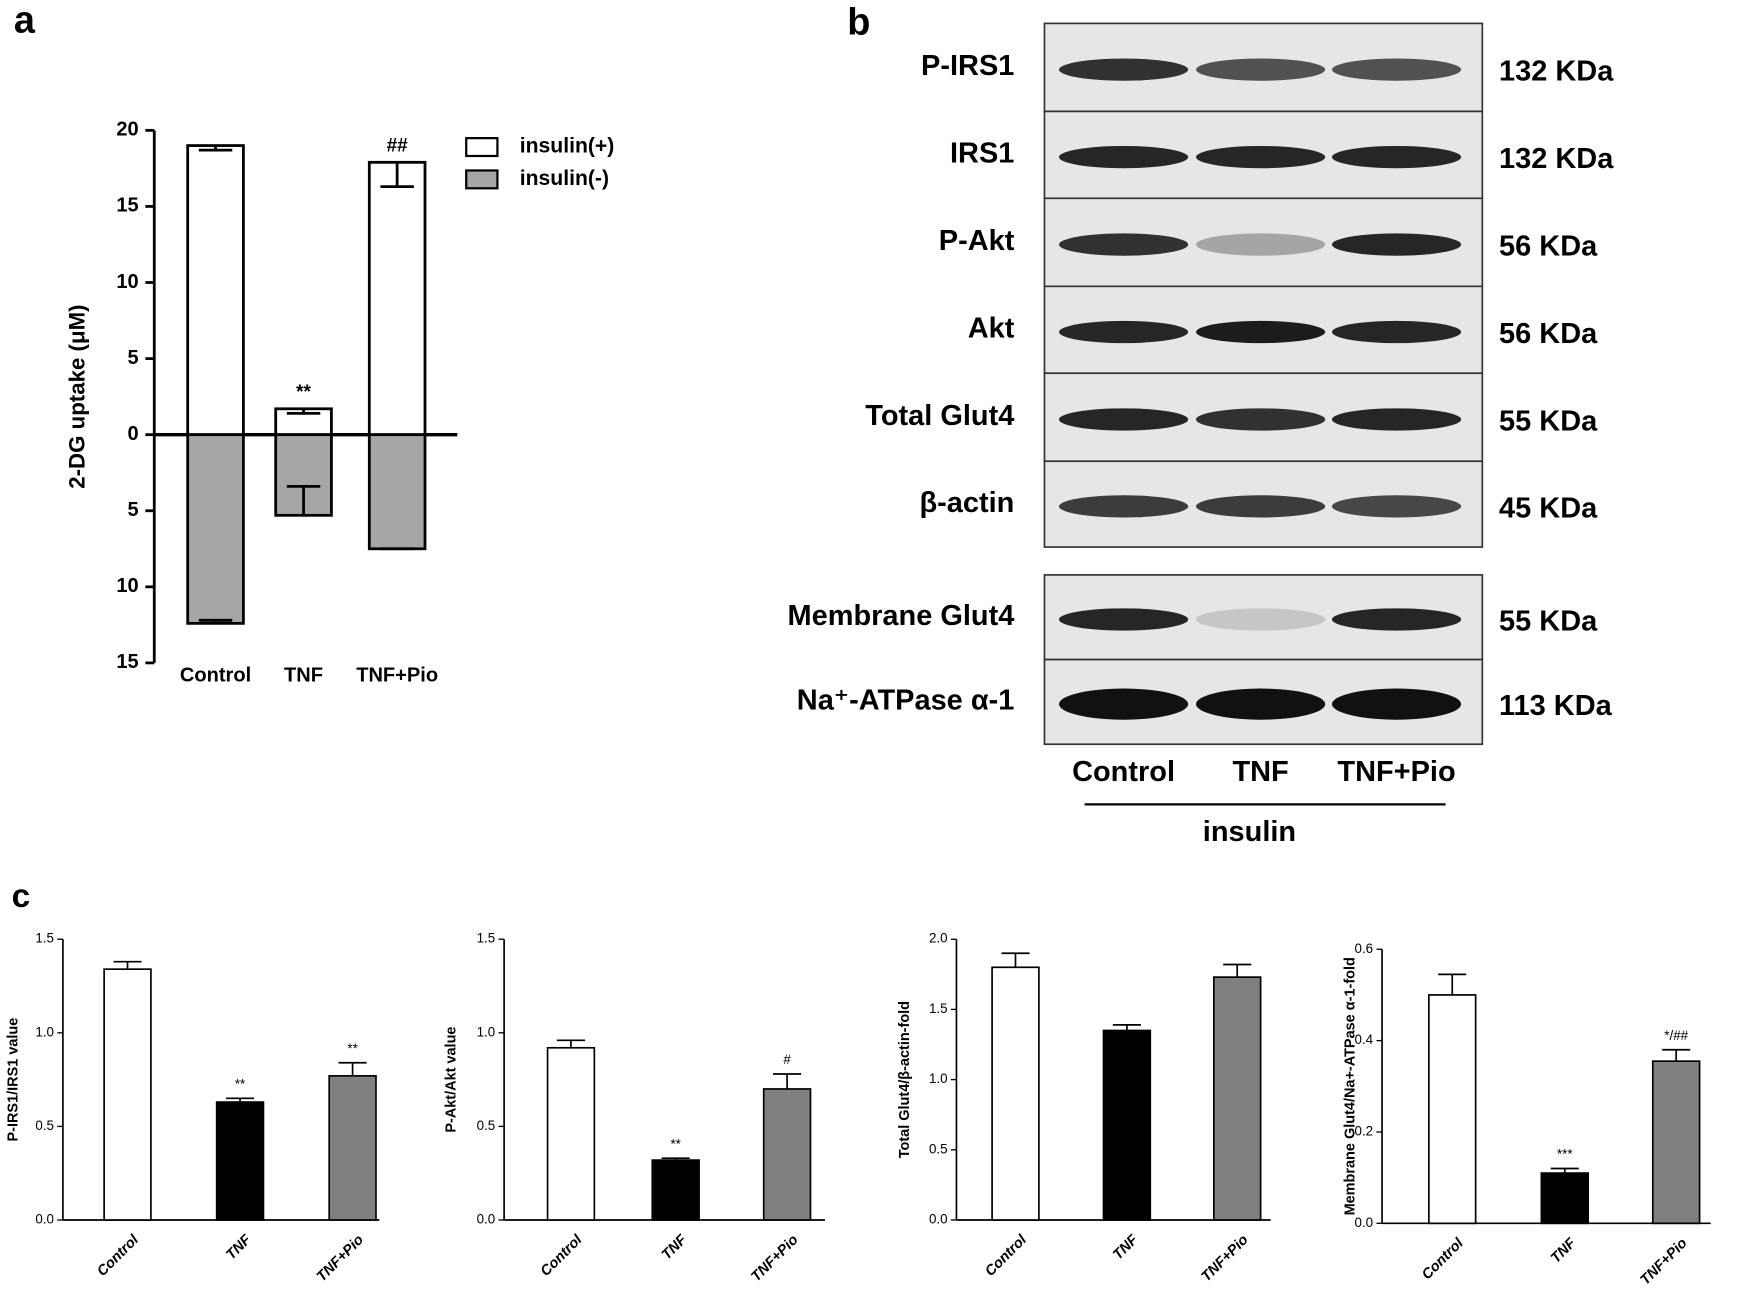 This screenshot has height=1308, width=1748. Describe the element at coordinates (127, 586) in the screenshot. I see `y-tick-label: 10` at that location.